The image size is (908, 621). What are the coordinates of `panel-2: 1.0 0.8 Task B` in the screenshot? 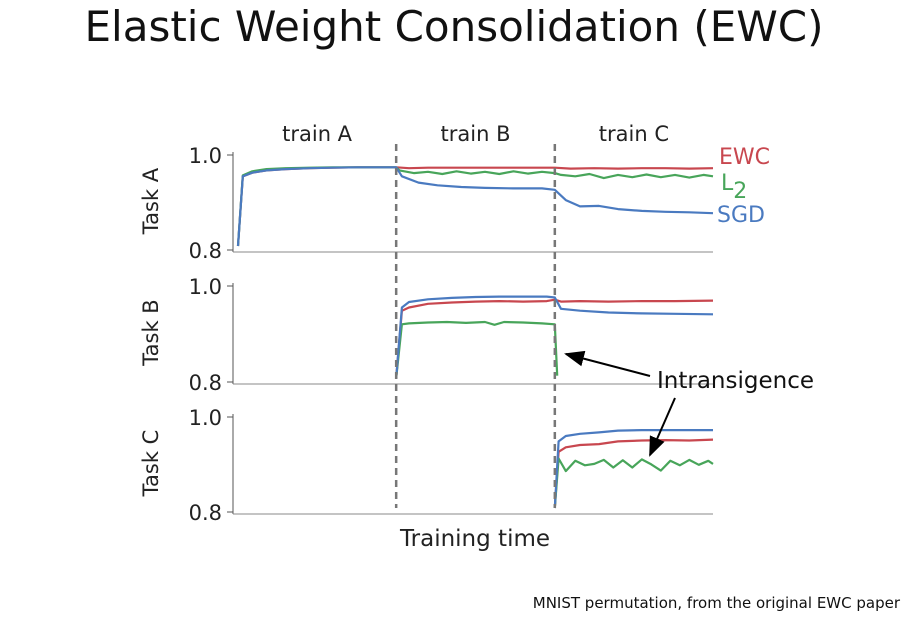 It's located at (426, 335).